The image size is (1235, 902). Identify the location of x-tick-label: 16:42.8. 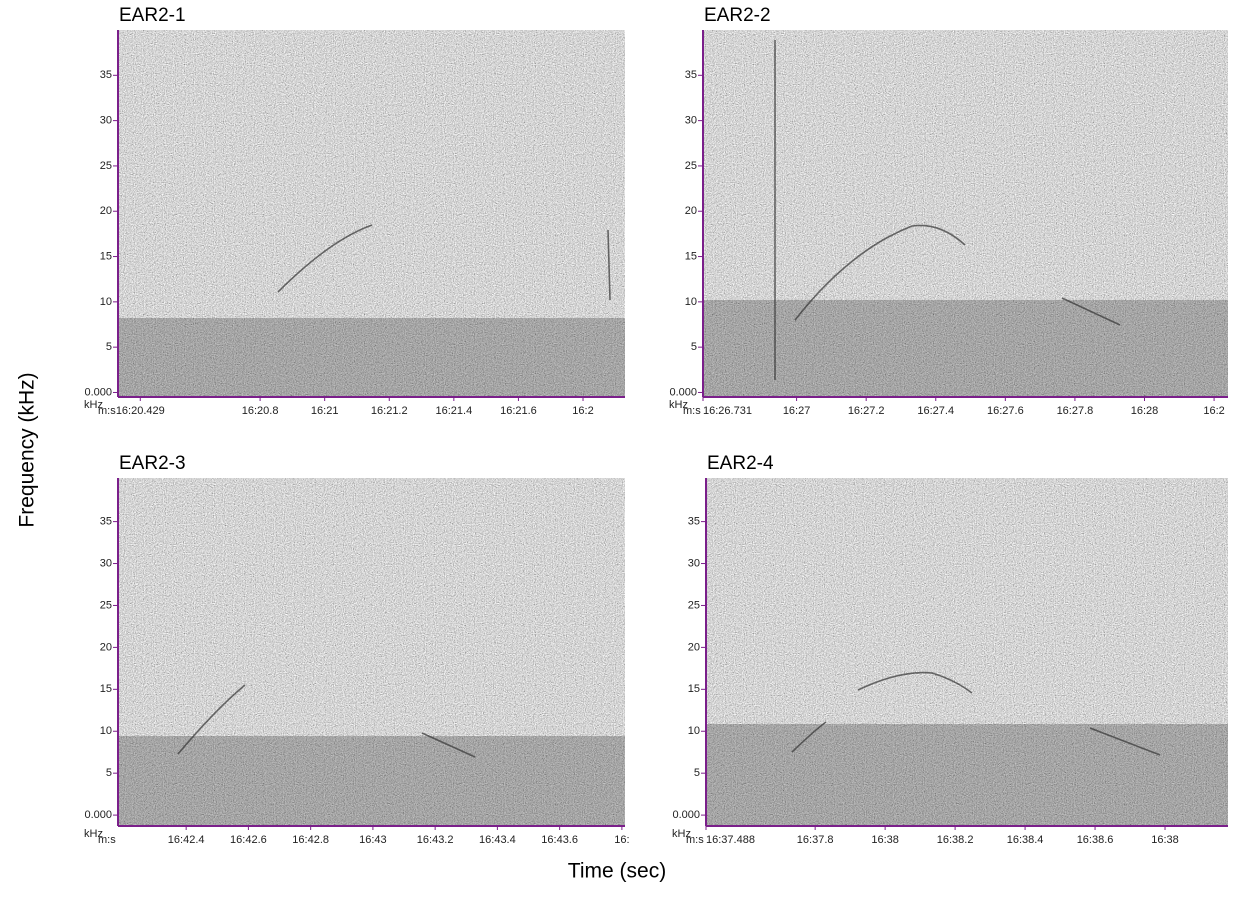
(310, 840).